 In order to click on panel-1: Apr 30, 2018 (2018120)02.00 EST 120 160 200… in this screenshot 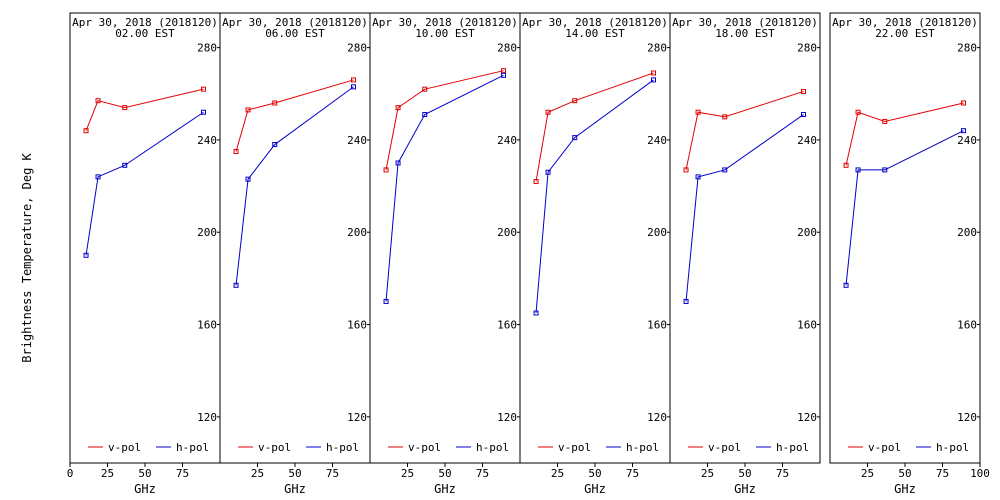, I will do `click(144, 254)`.